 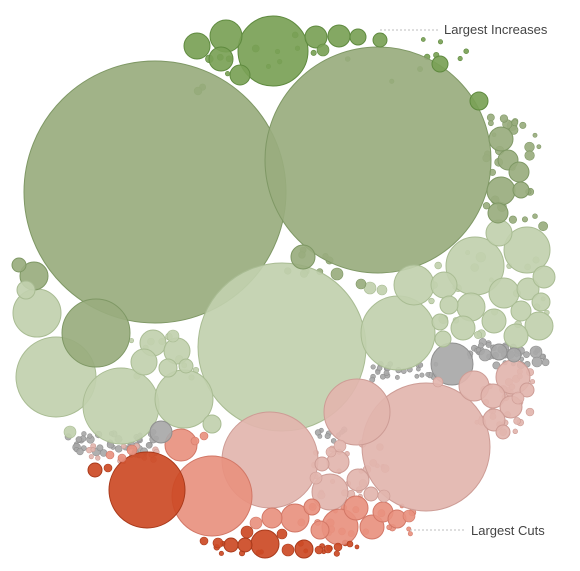 I want to click on largest-increases-label: Largest Increases, so click(x=495, y=29).